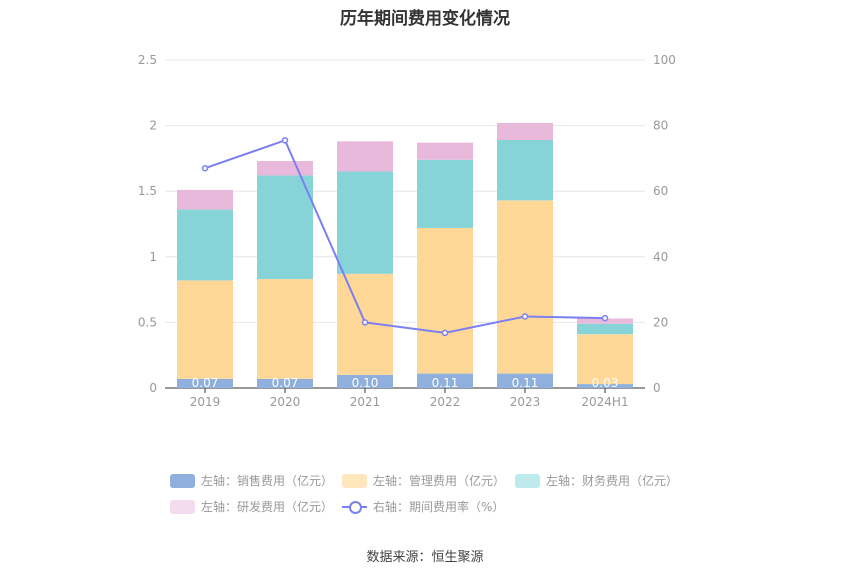 This screenshot has height=575, width=850. I want to click on right-axis-ticks: 0 20 40 60 80 100, so click(664, 224).